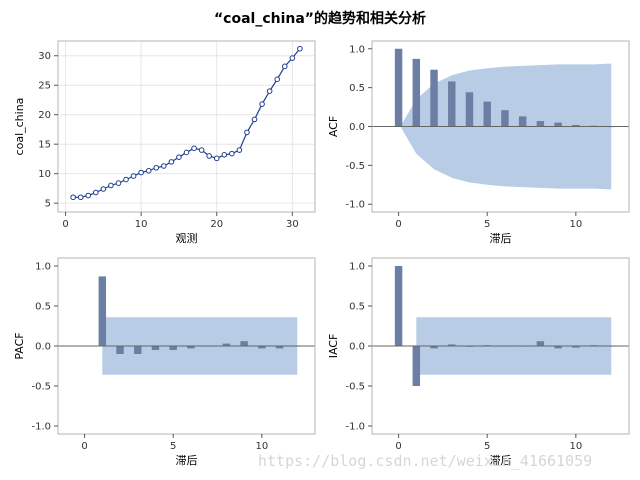  I want to click on y-tick-label: 10, so click(44, 174).